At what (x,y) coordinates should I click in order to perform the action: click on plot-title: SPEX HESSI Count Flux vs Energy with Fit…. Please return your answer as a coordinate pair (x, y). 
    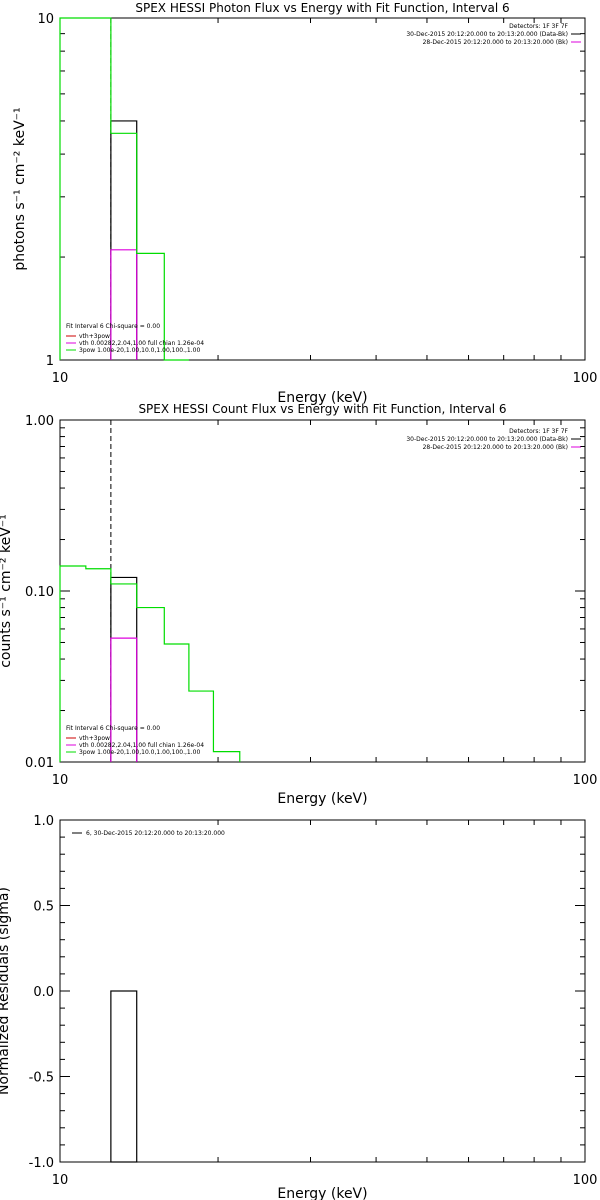
    Looking at the image, I should click on (322, 409).